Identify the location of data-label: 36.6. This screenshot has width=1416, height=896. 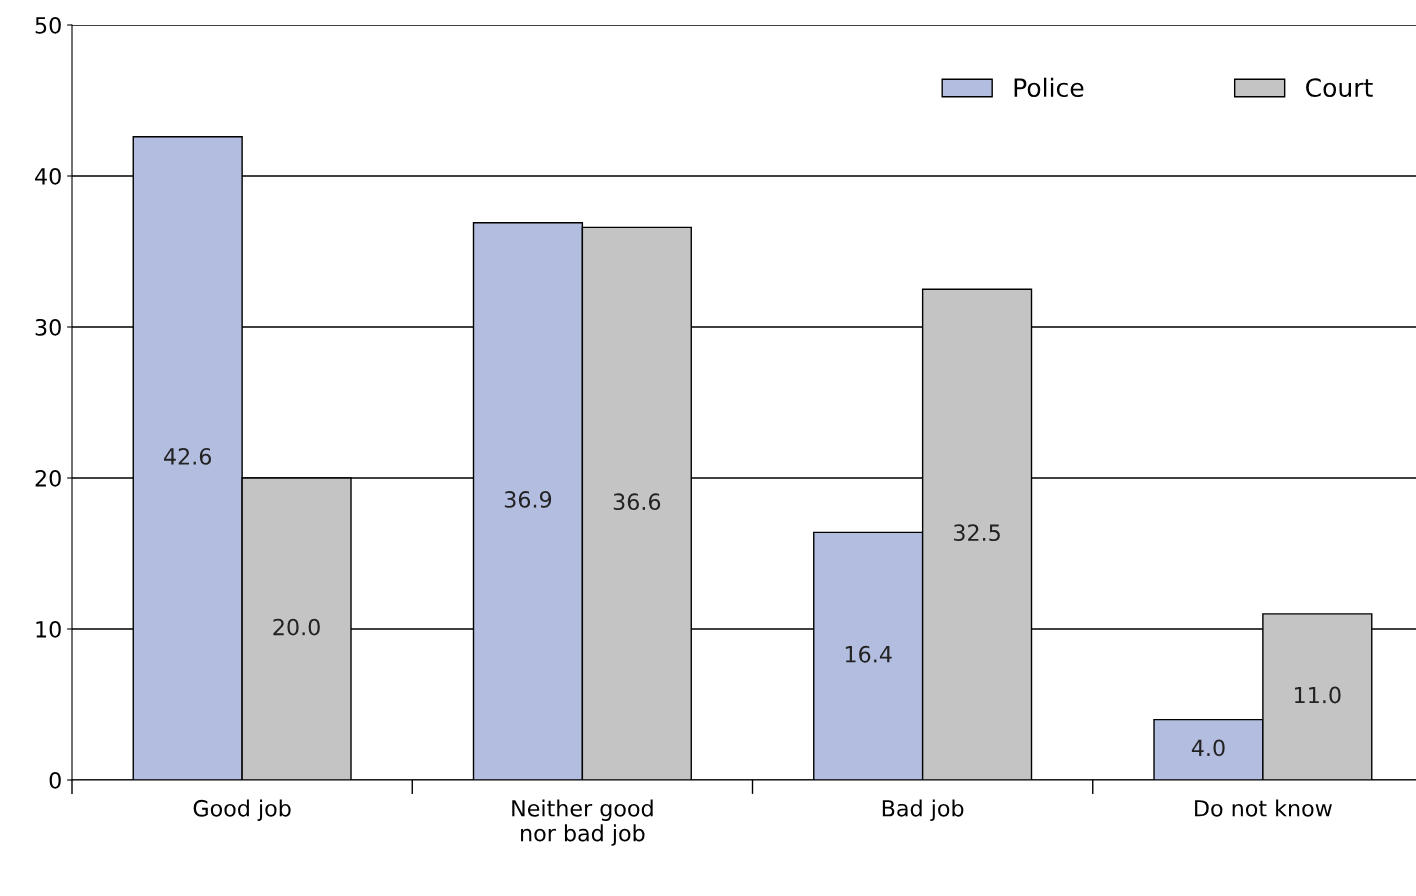
(637, 502).